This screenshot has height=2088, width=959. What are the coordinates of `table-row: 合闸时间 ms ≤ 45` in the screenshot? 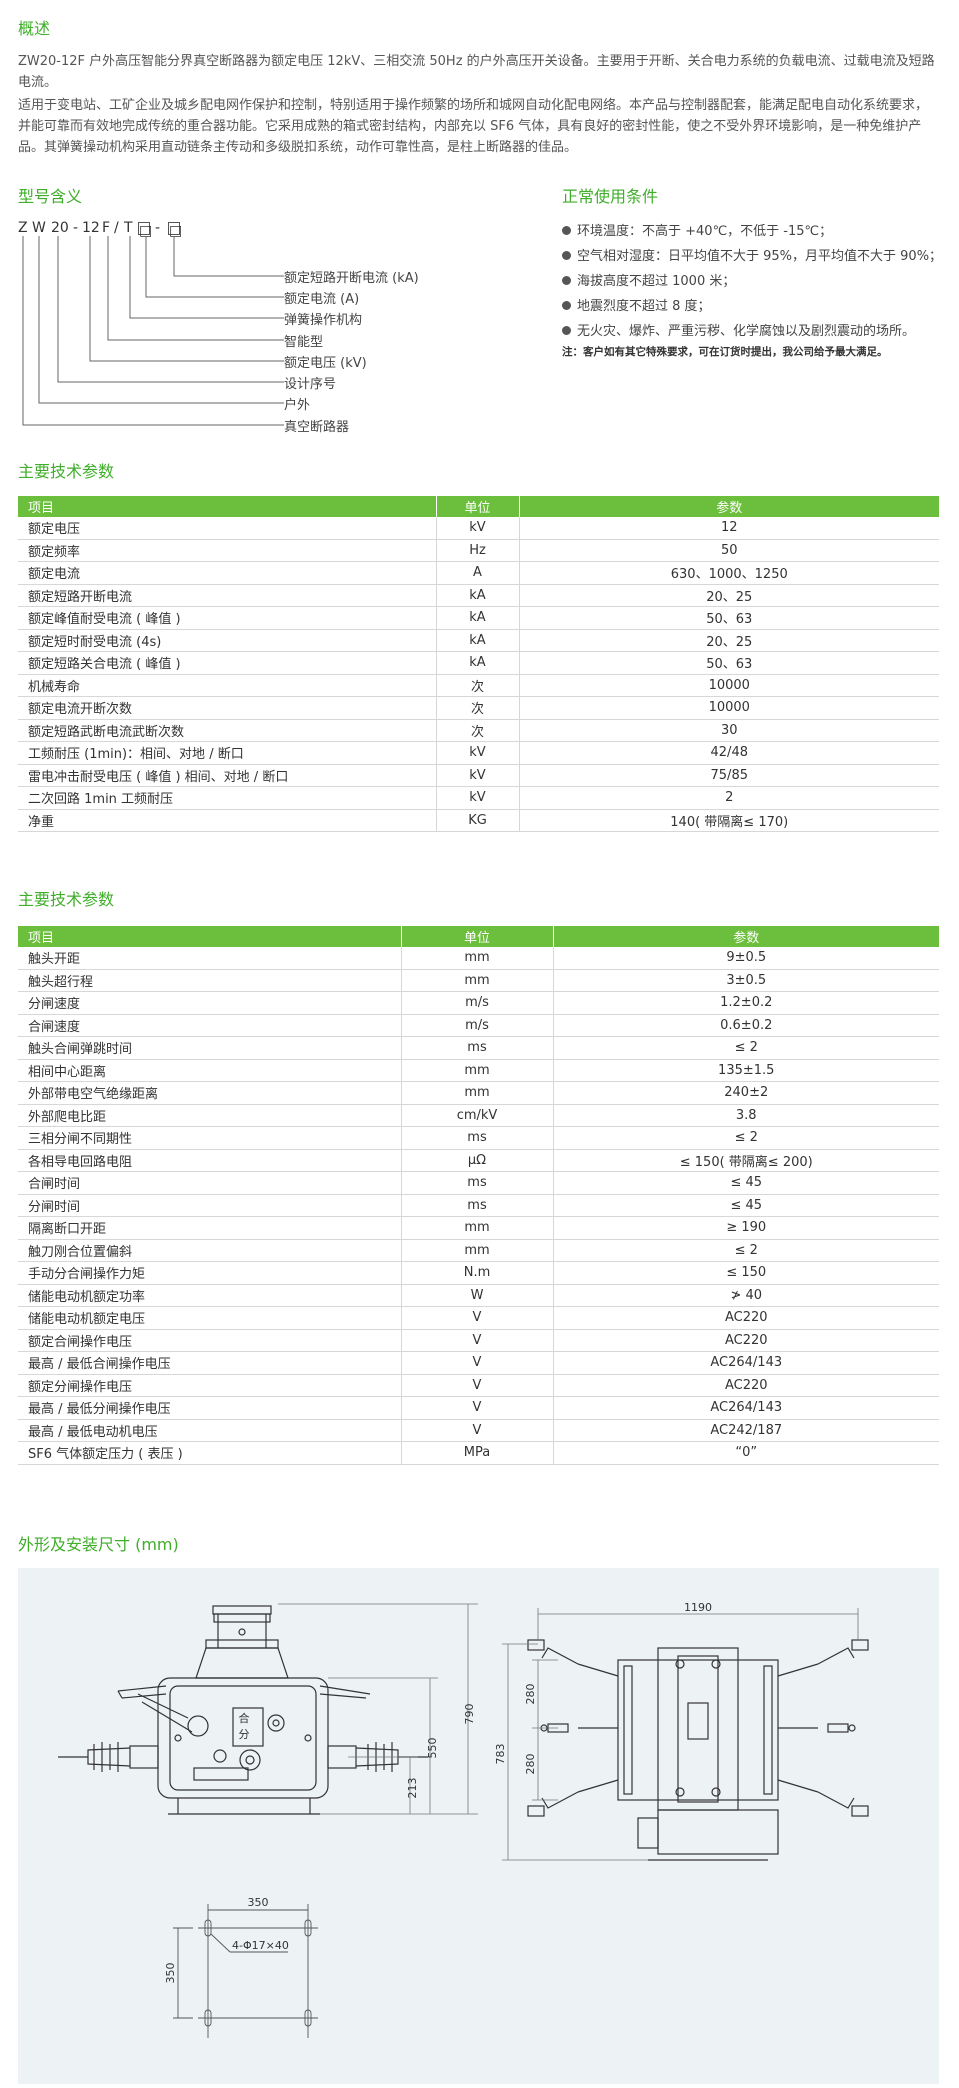 It's located at (478, 1183).